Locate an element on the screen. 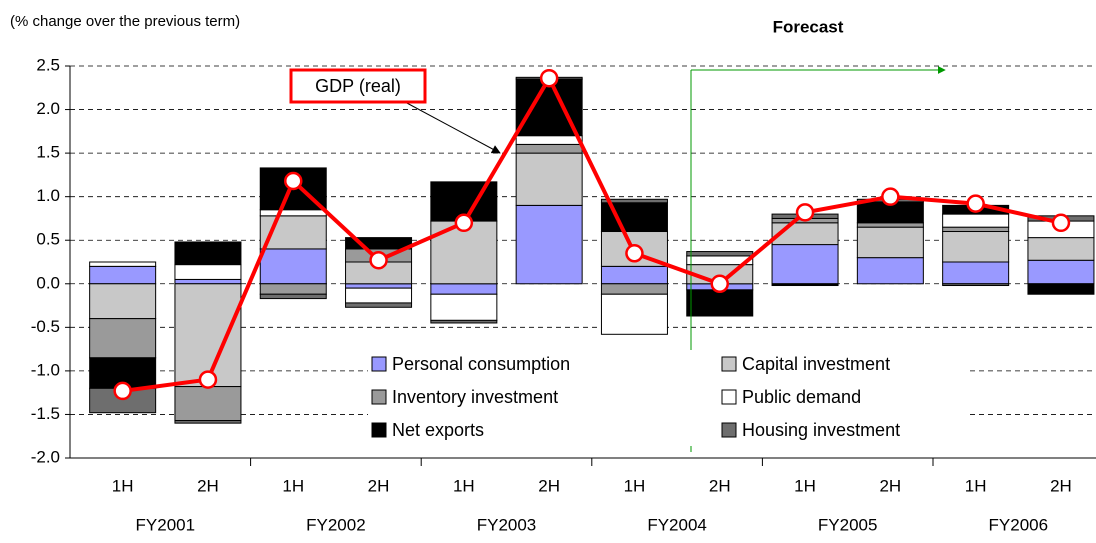  y-tick-label: 0.0 is located at coordinates (48, 282).